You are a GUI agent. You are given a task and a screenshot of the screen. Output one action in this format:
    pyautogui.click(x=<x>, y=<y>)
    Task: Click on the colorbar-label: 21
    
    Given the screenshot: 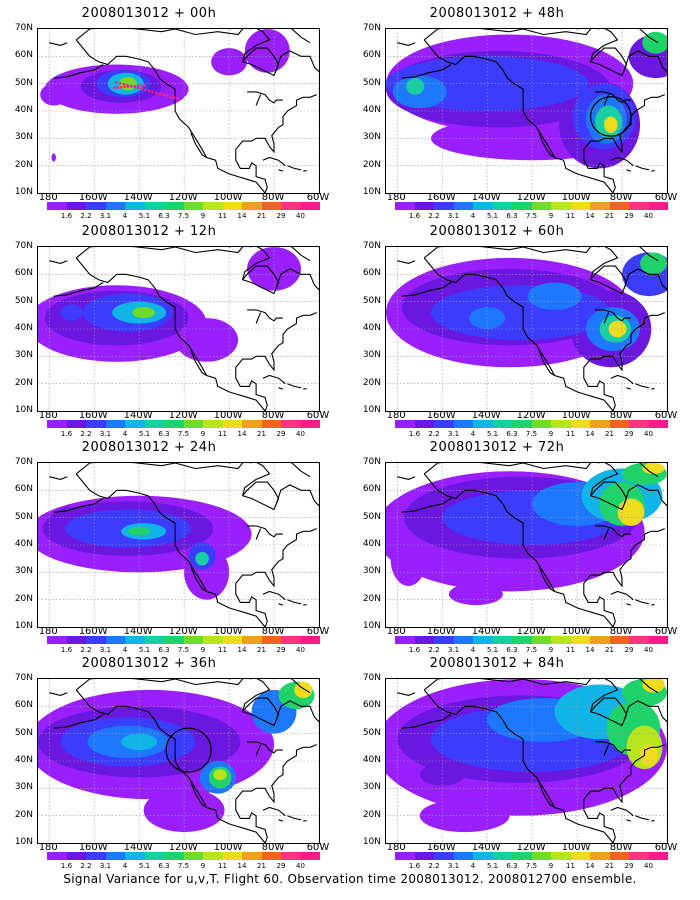 What is the action you would take?
    pyautogui.click(x=609, y=650)
    